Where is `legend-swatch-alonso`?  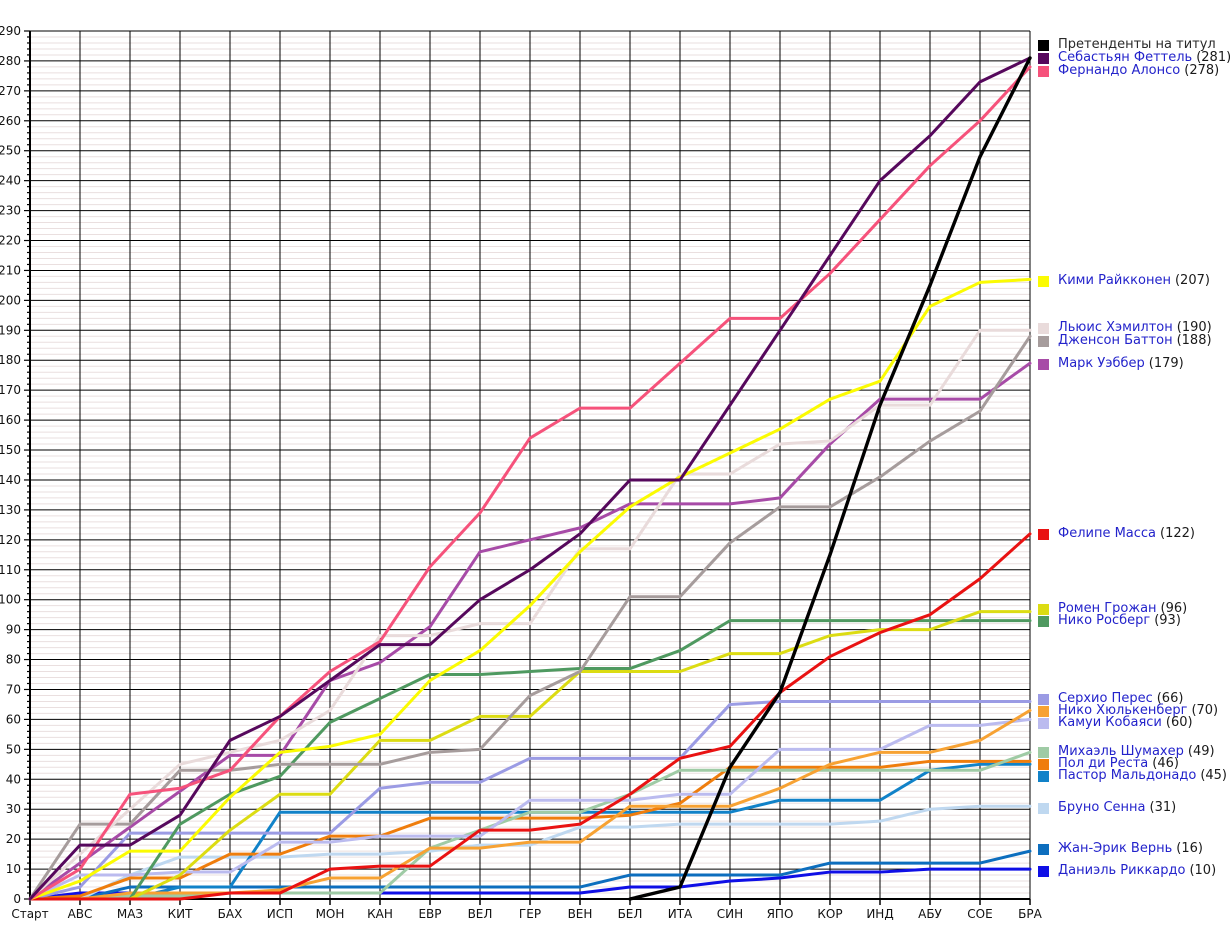
legend-swatch-alonso is located at coordinates (1043, 71).